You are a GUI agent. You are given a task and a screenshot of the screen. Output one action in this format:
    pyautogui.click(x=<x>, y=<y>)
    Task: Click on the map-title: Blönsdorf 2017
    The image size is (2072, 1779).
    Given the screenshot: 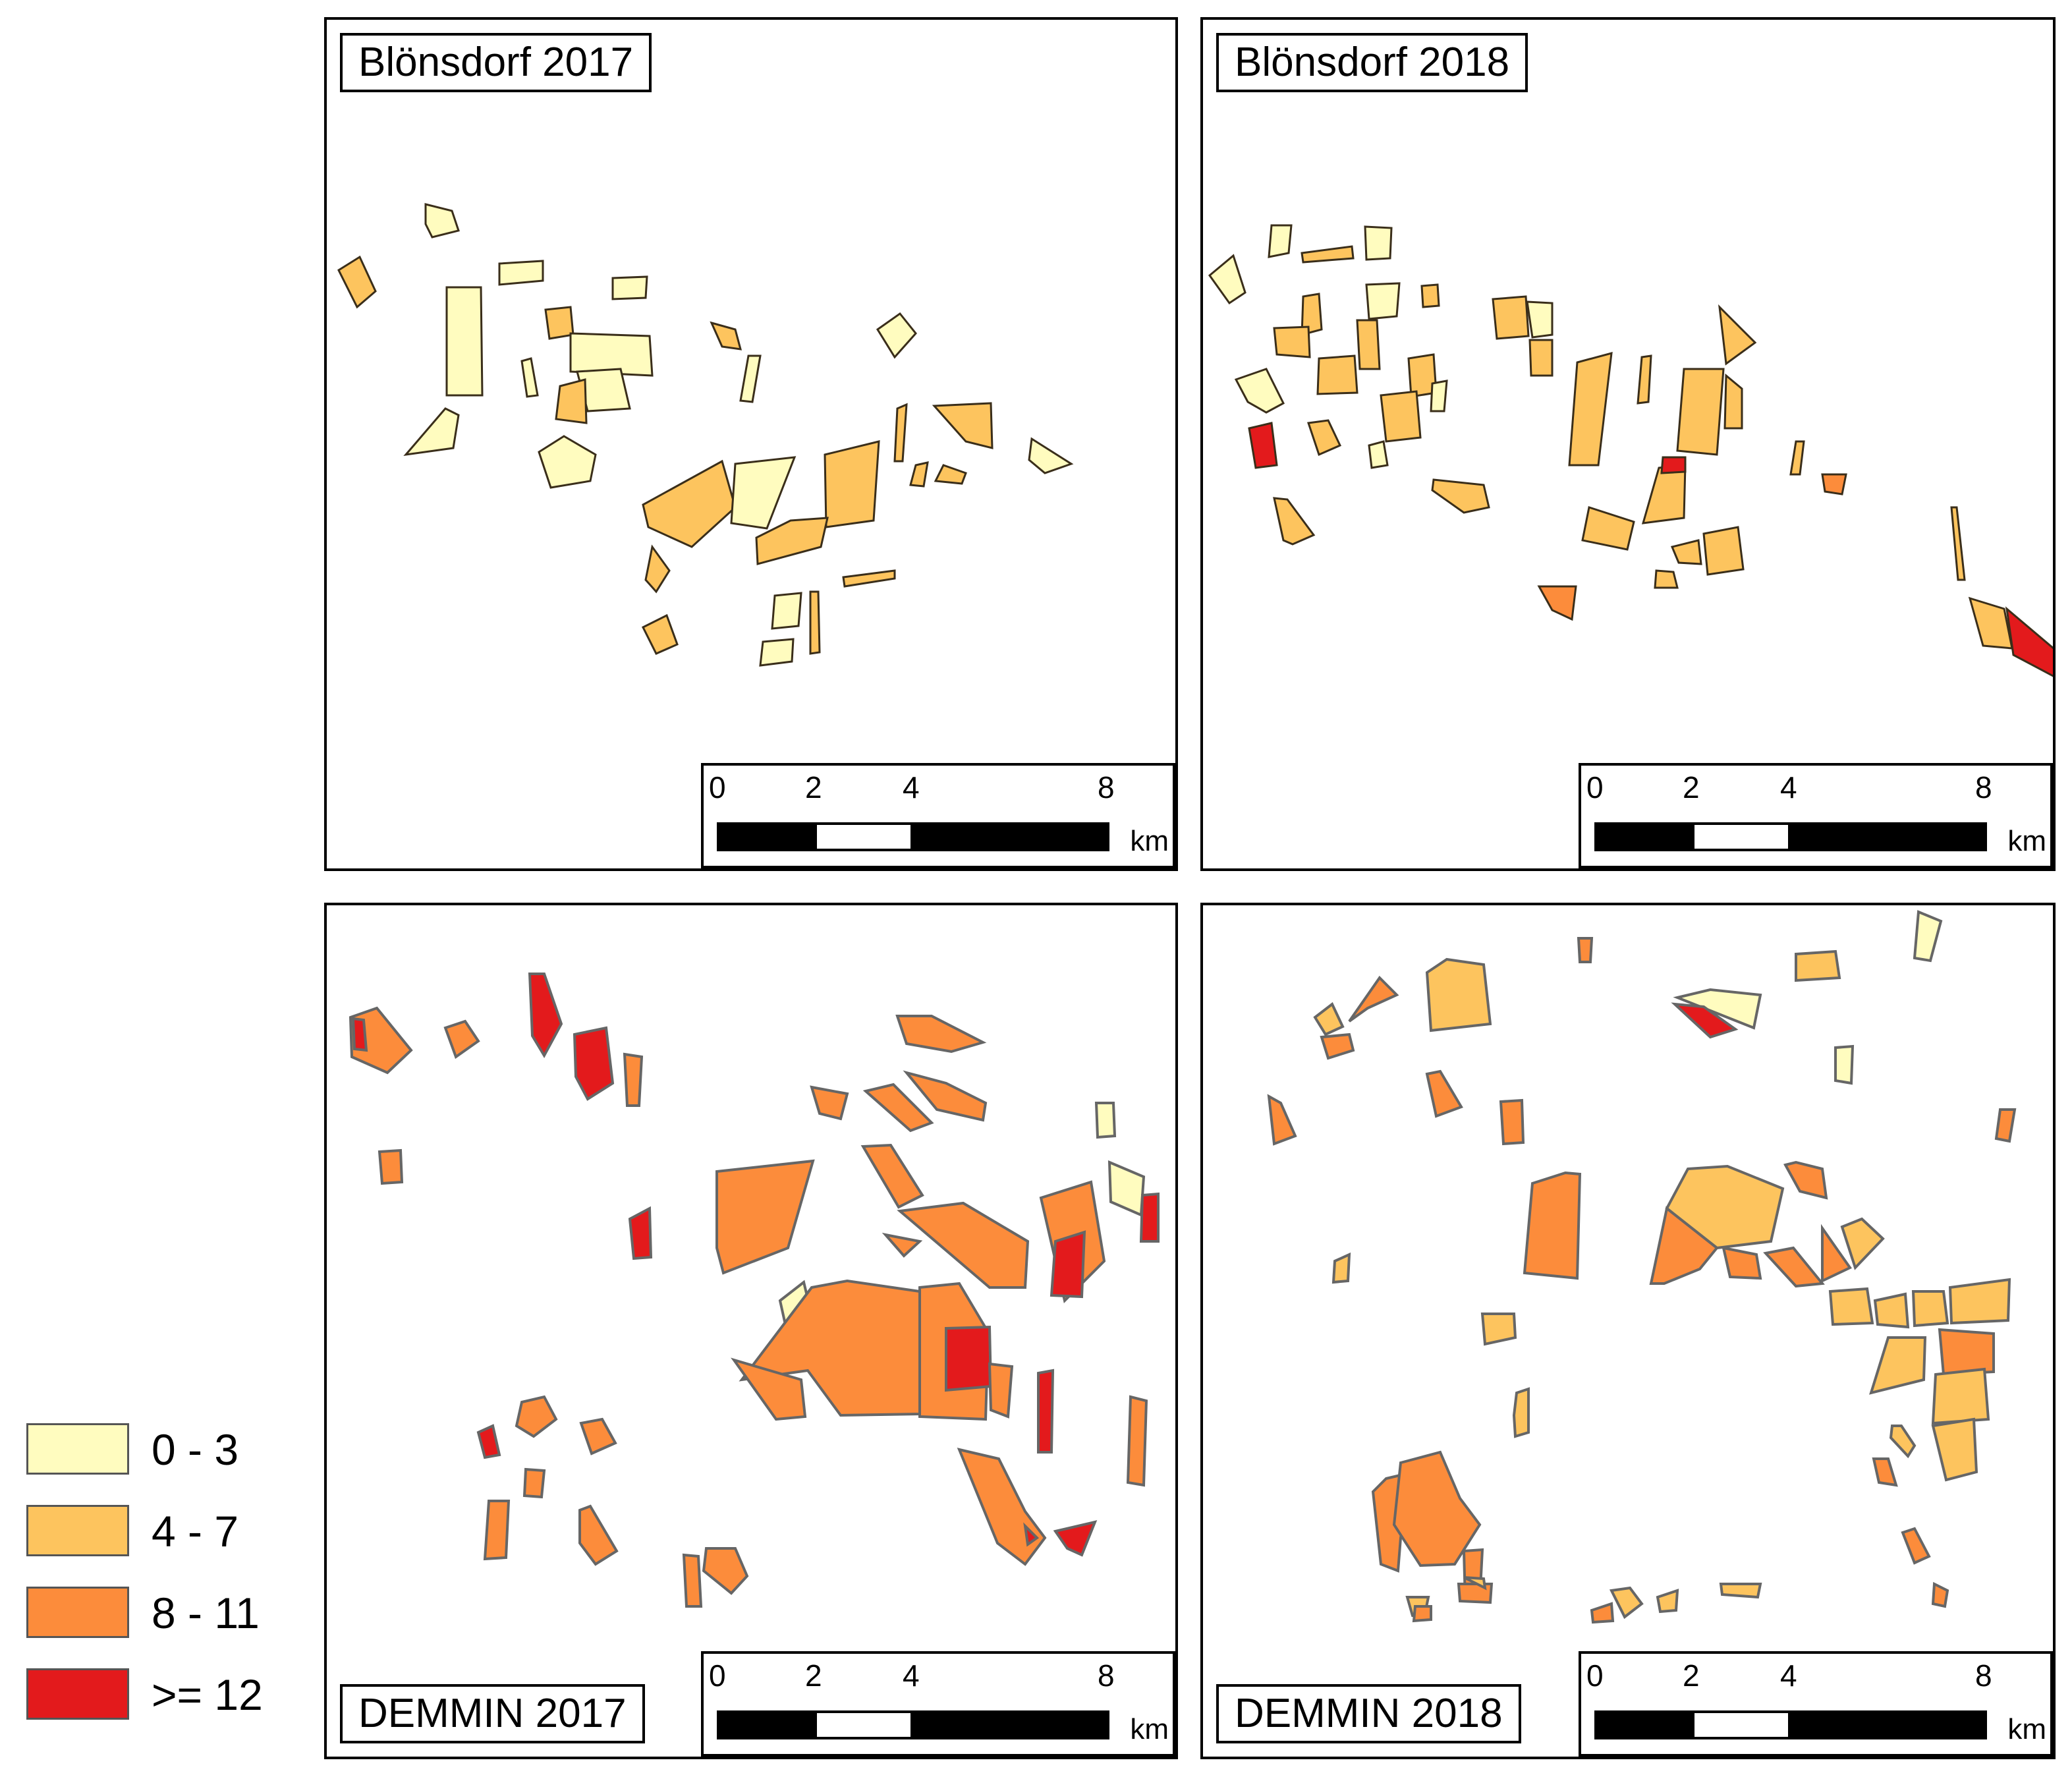 What is the action you would take?
    pyautogui.click(x=496, y=63)
    